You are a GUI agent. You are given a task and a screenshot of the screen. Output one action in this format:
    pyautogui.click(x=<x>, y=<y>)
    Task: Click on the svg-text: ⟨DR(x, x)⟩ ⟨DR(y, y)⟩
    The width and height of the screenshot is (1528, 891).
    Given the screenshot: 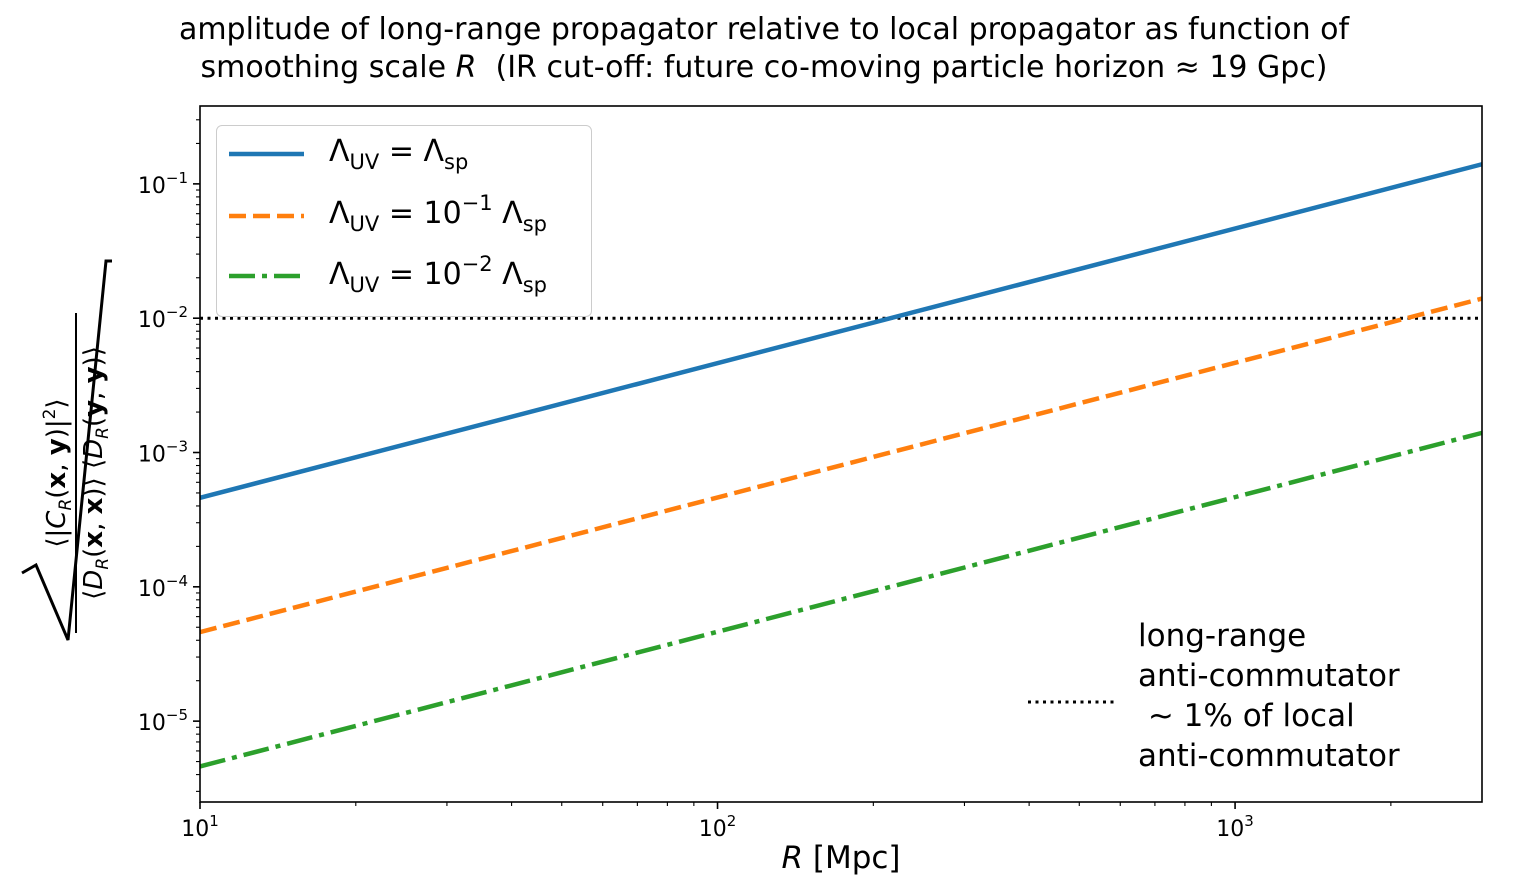 What is the action you would take?
    pyautogui.click(x=96, y=473)
    